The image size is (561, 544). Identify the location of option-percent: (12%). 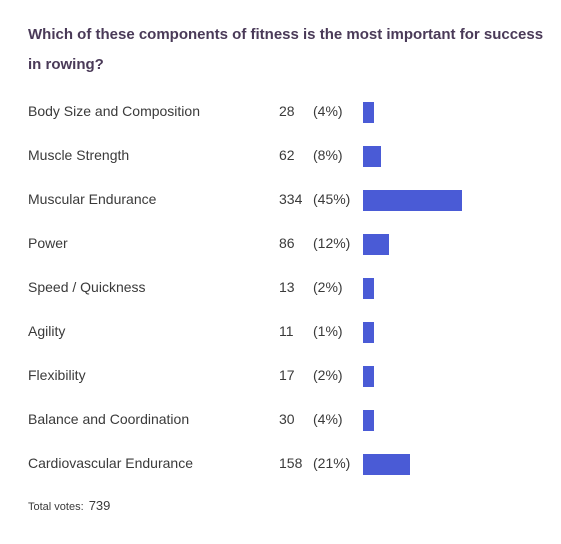
(332, 243).